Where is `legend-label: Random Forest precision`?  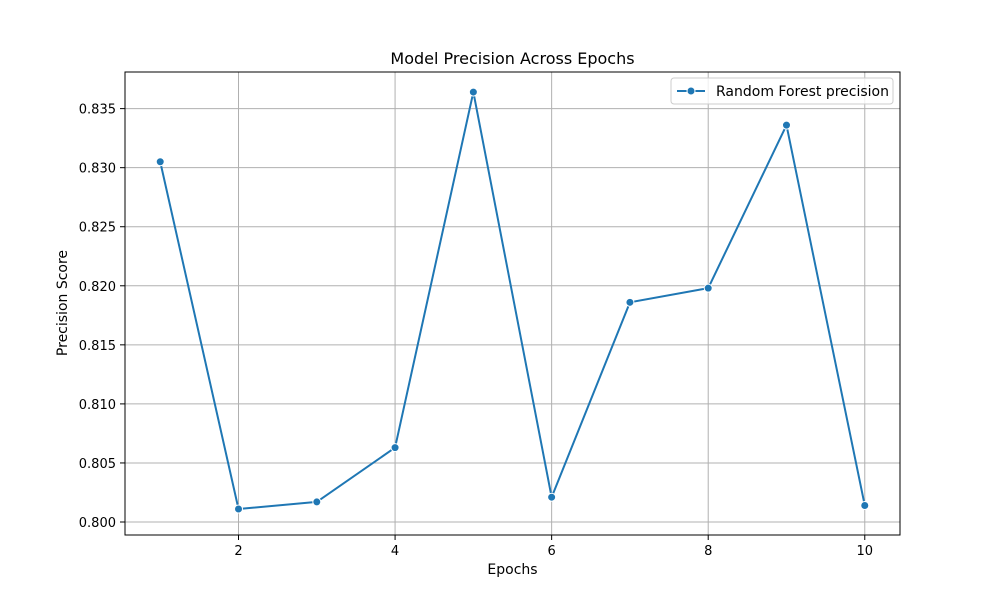 legend-label: Random Forest precision is located at coordinates (802, 92).